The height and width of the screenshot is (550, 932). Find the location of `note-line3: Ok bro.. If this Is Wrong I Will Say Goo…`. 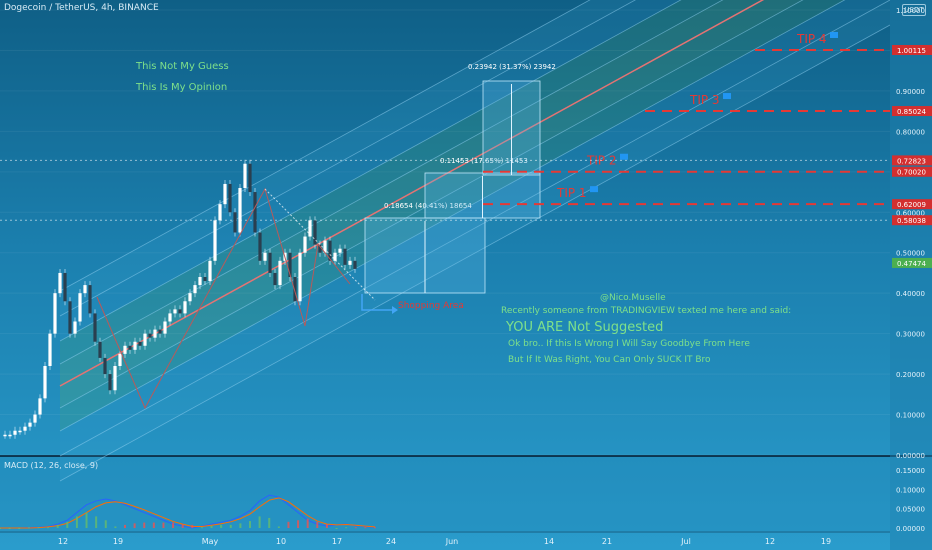

note-line3: Ok bro.. If this Is Wrong I Will Say Goo… is located at coordinates (629, 344).